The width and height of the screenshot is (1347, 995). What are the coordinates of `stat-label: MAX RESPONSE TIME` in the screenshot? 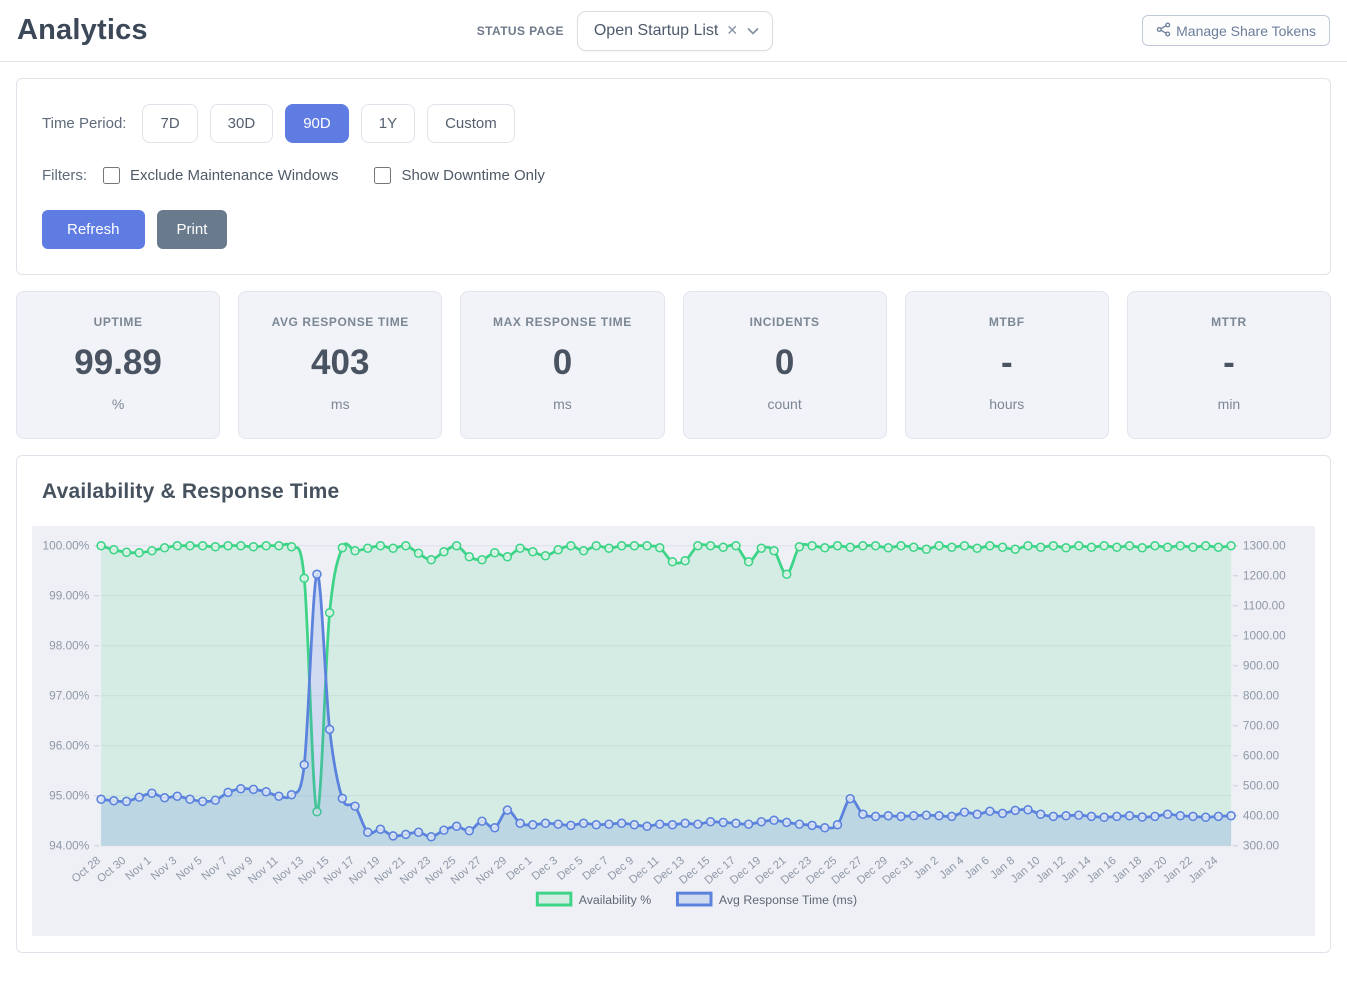 It's located at (562, 322).